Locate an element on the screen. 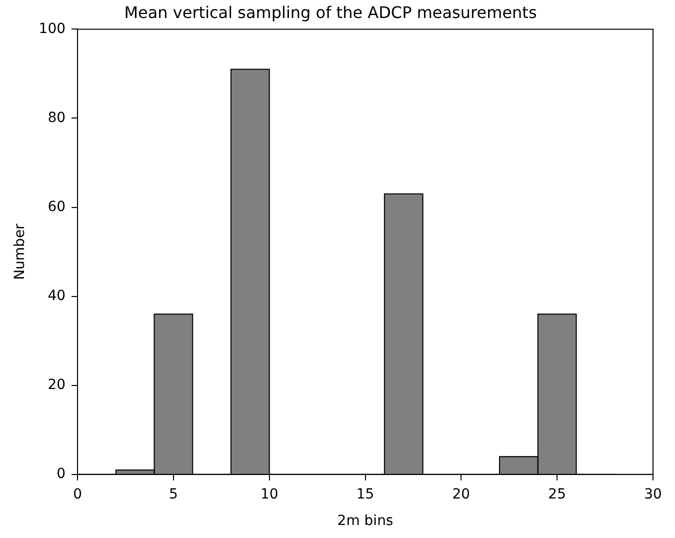 The height and width of the screenshot is (538, 675). x-tick-label: 0 is located at coordinates (77, 494).